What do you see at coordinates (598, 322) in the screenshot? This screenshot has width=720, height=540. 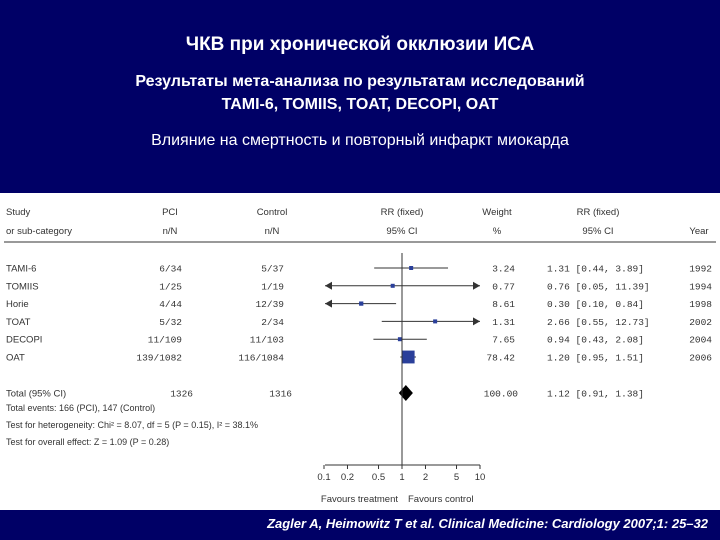 I see `study-ci-text: 2.66 [0.55, 12.73]` at bounding box center [598, 322].